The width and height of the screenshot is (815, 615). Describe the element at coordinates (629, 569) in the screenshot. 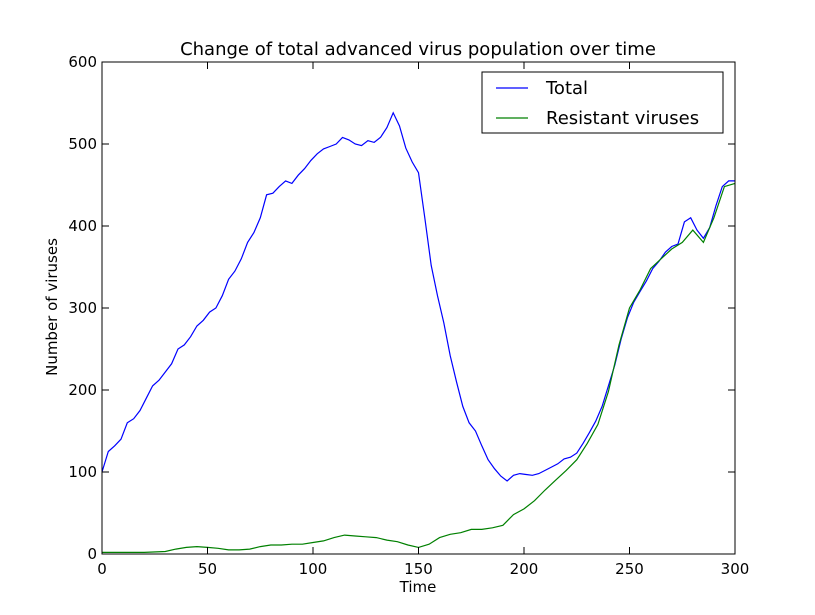

I see `x-tick-label: 250` at that location.